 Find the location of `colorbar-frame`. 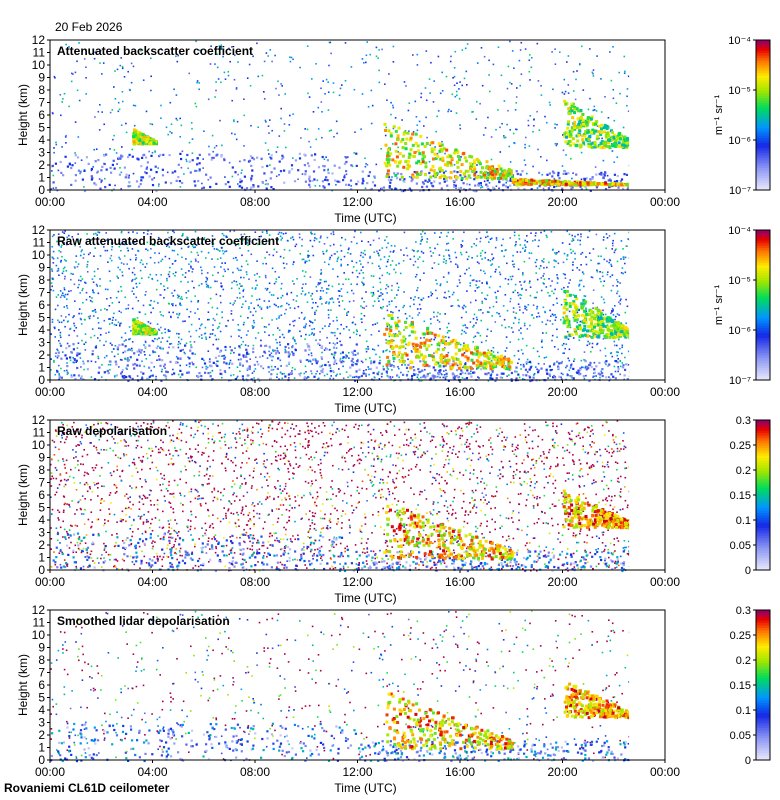

colorbar-frame is located at coordinates (763, 305).